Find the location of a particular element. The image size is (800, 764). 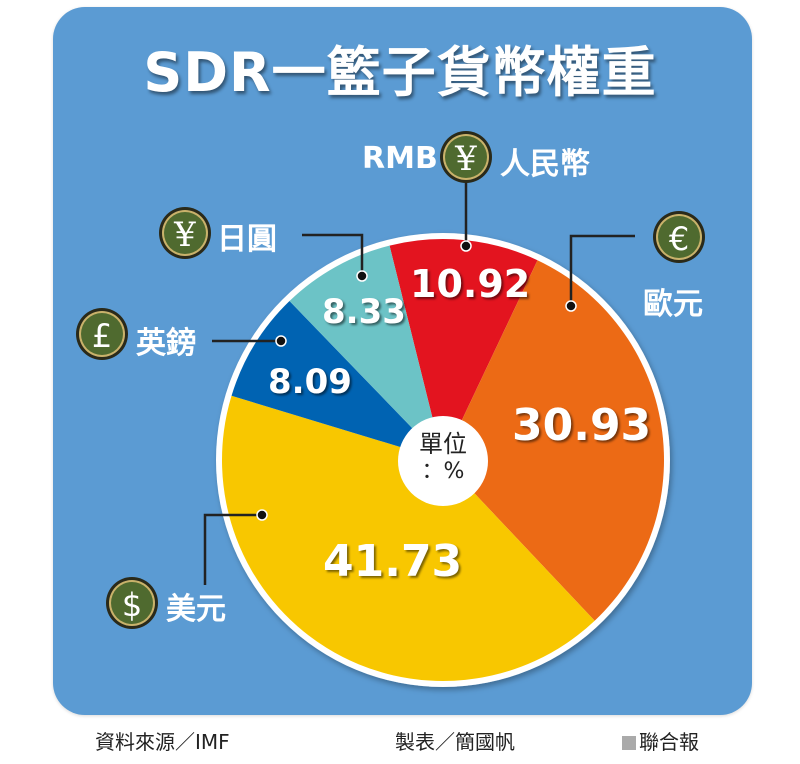

coin-usd-icon: $ is located at coordinates (132, 603).